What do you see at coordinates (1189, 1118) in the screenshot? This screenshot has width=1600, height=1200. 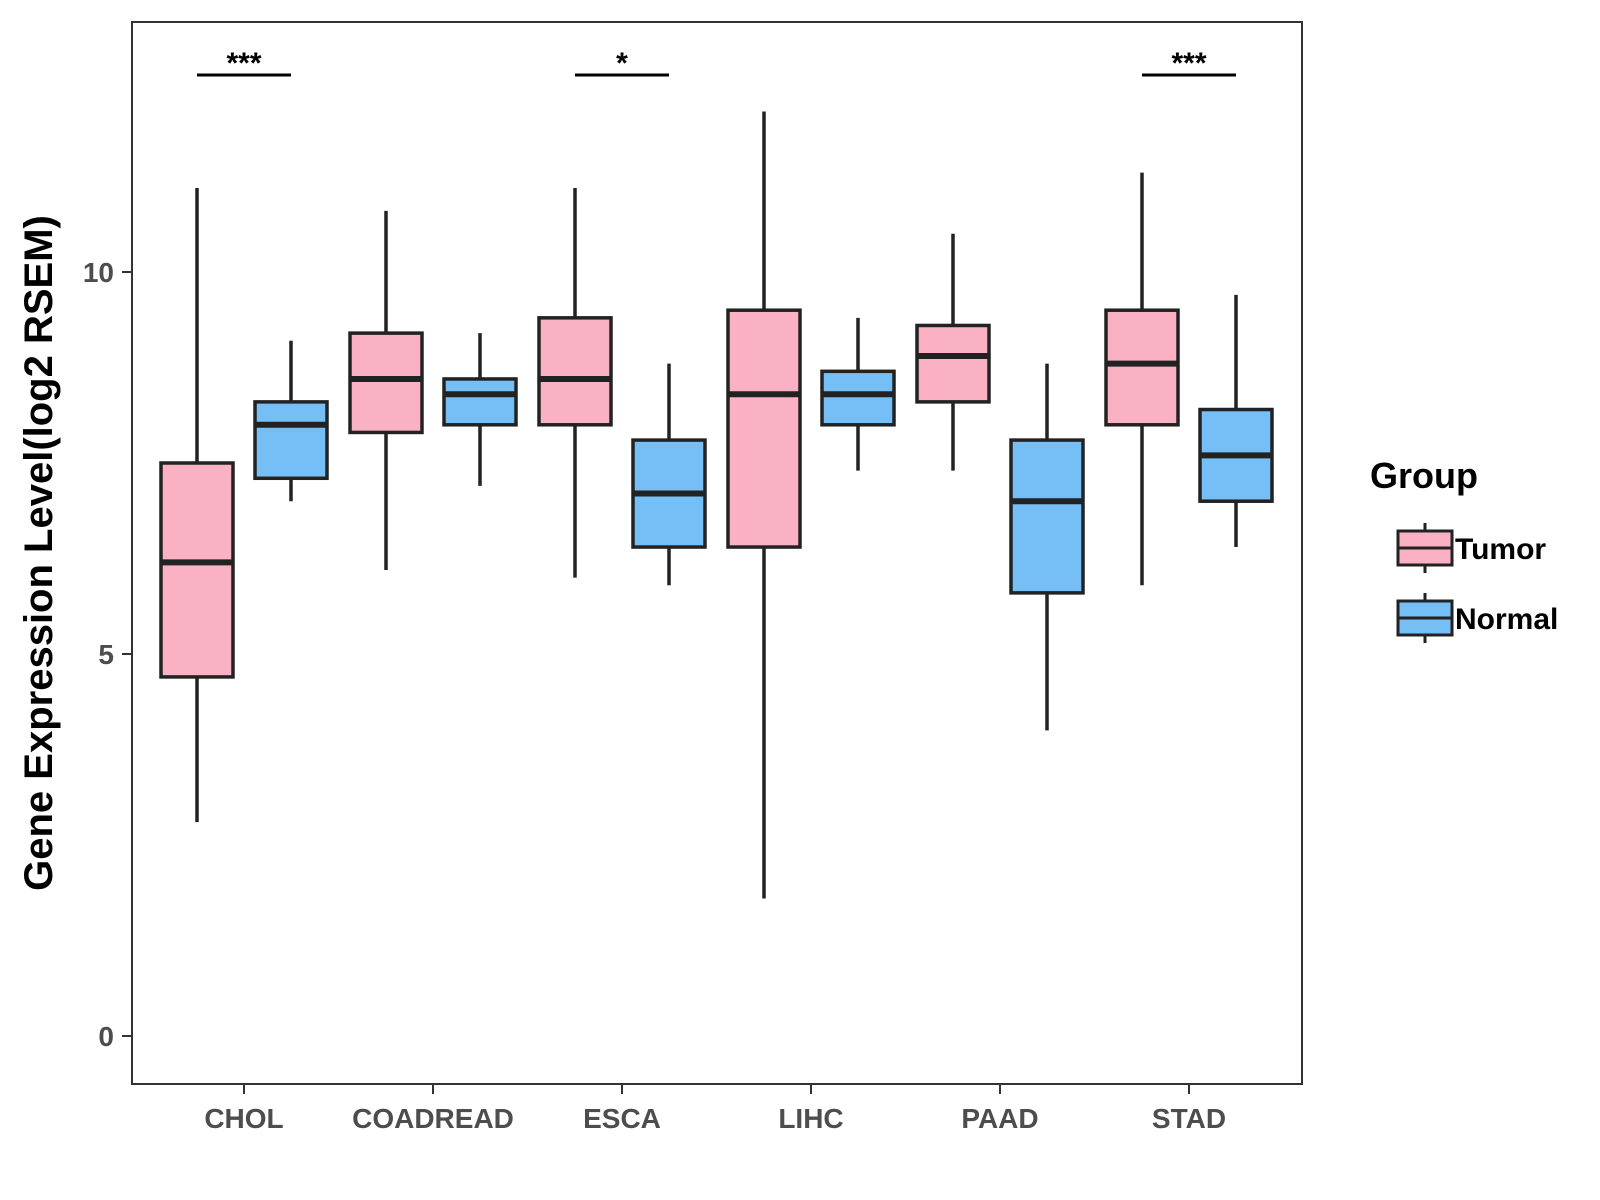 I see `x-tick-label: STAD` at bounding box center [1189, 1118].